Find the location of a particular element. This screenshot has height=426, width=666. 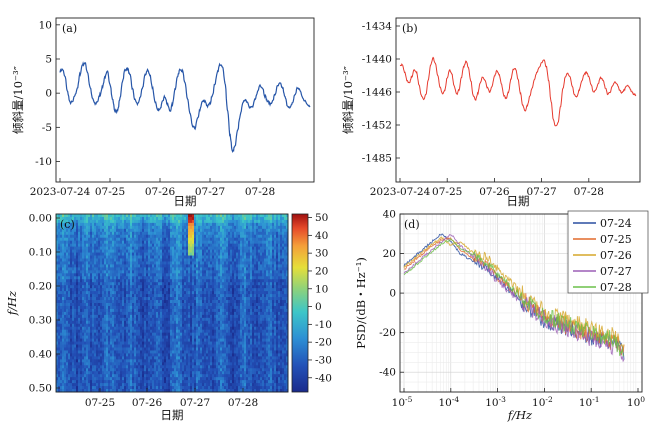

panel-a-y-label: 倾斜量/10⁻³″ is located at coordinates (18, 99).